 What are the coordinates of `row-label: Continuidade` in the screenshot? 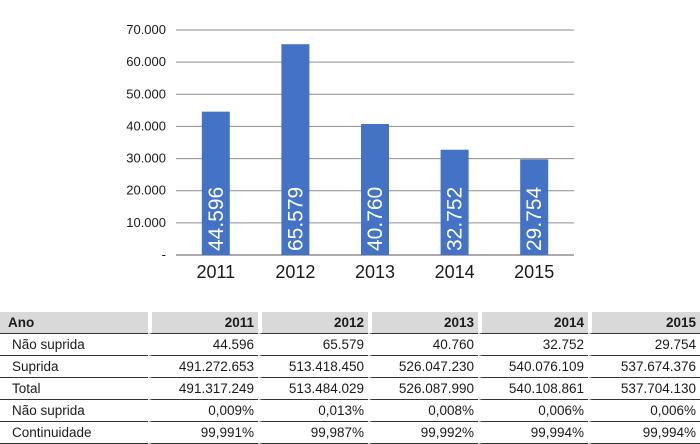 It's located at (74, 433).